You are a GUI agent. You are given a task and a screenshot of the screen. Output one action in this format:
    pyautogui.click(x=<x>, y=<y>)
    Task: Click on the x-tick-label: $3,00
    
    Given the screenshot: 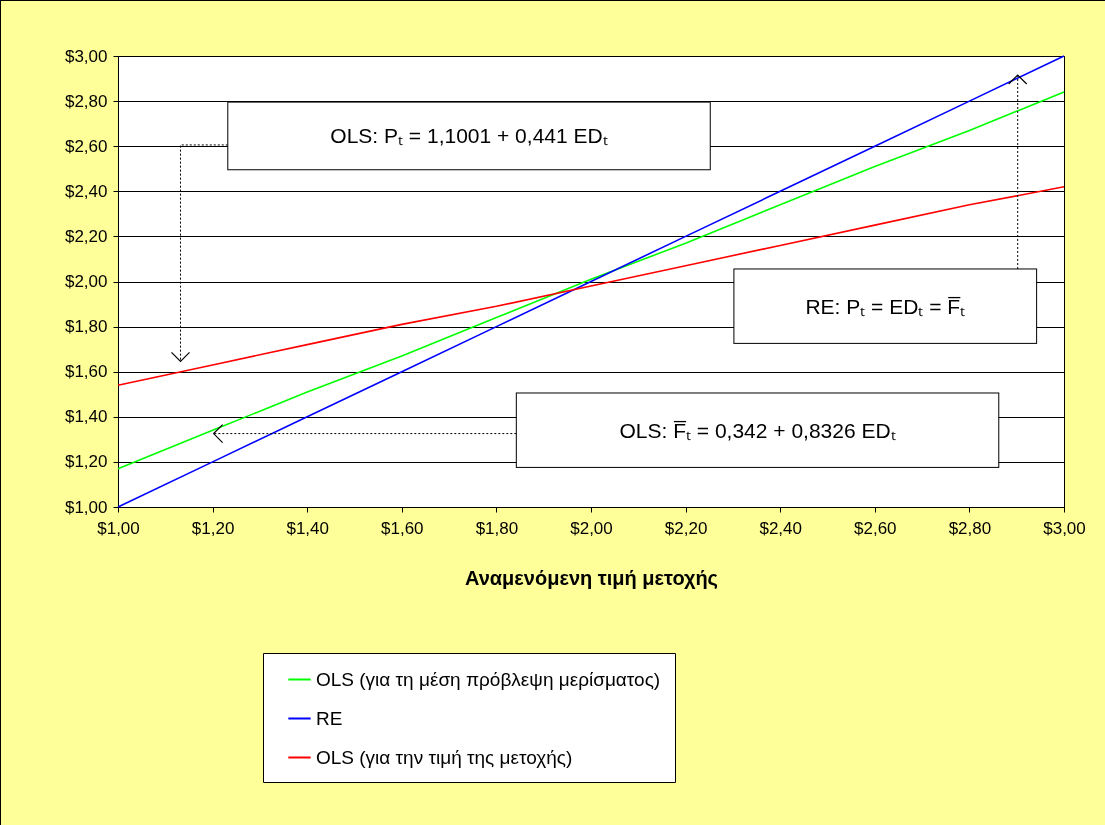 What is the action you would take?
    pyautogui.click(x=1064, y=528)
    